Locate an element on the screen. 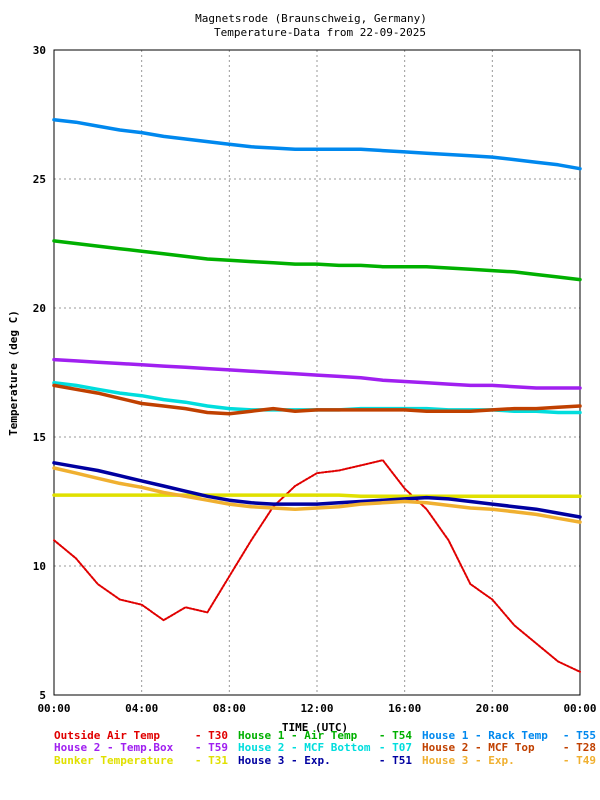 This screenshot has width=600, height=800. legend-code: - T55 is located at coordinates (579, 735).